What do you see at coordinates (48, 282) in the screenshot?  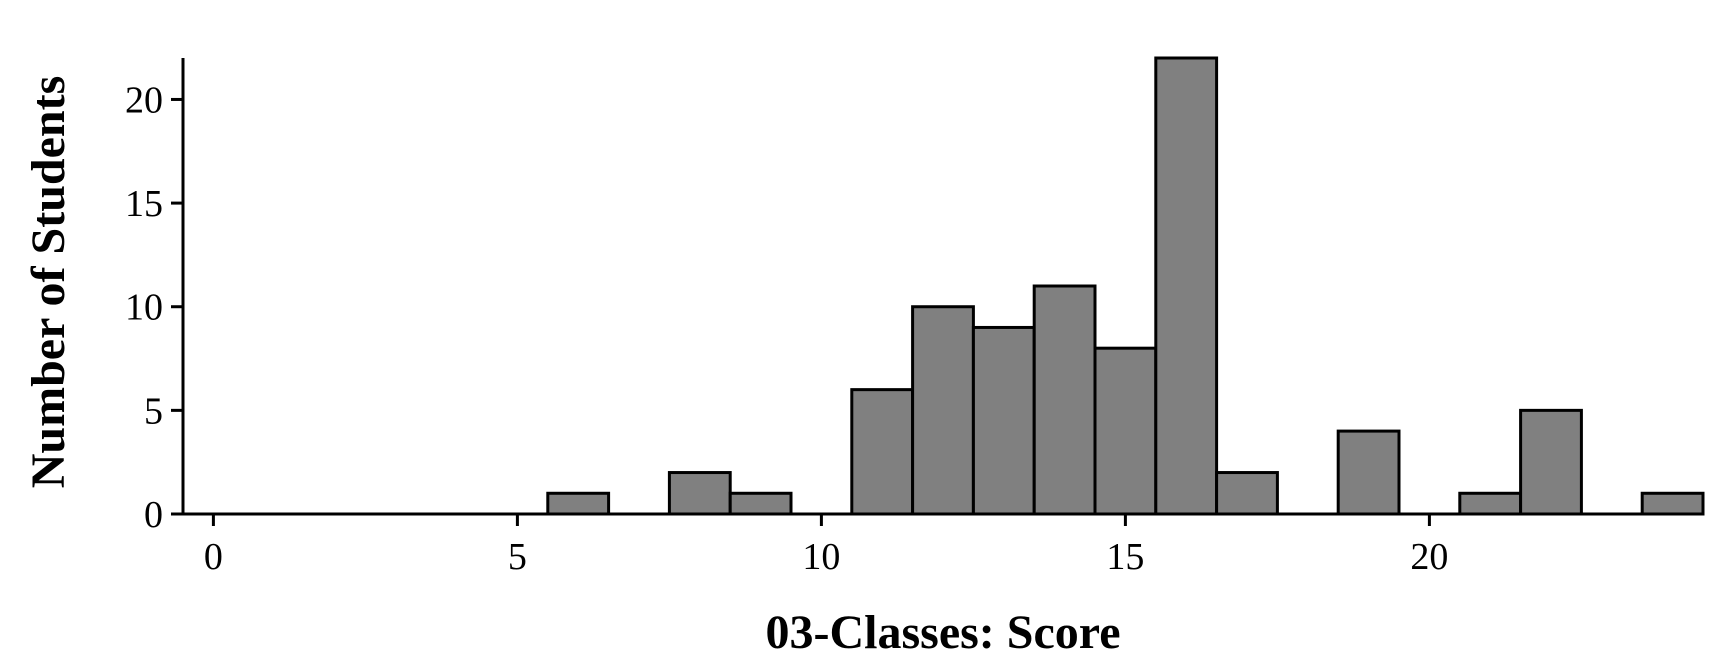 I see `y-axis-label: Number of Students` at bounding box center [48, 282].